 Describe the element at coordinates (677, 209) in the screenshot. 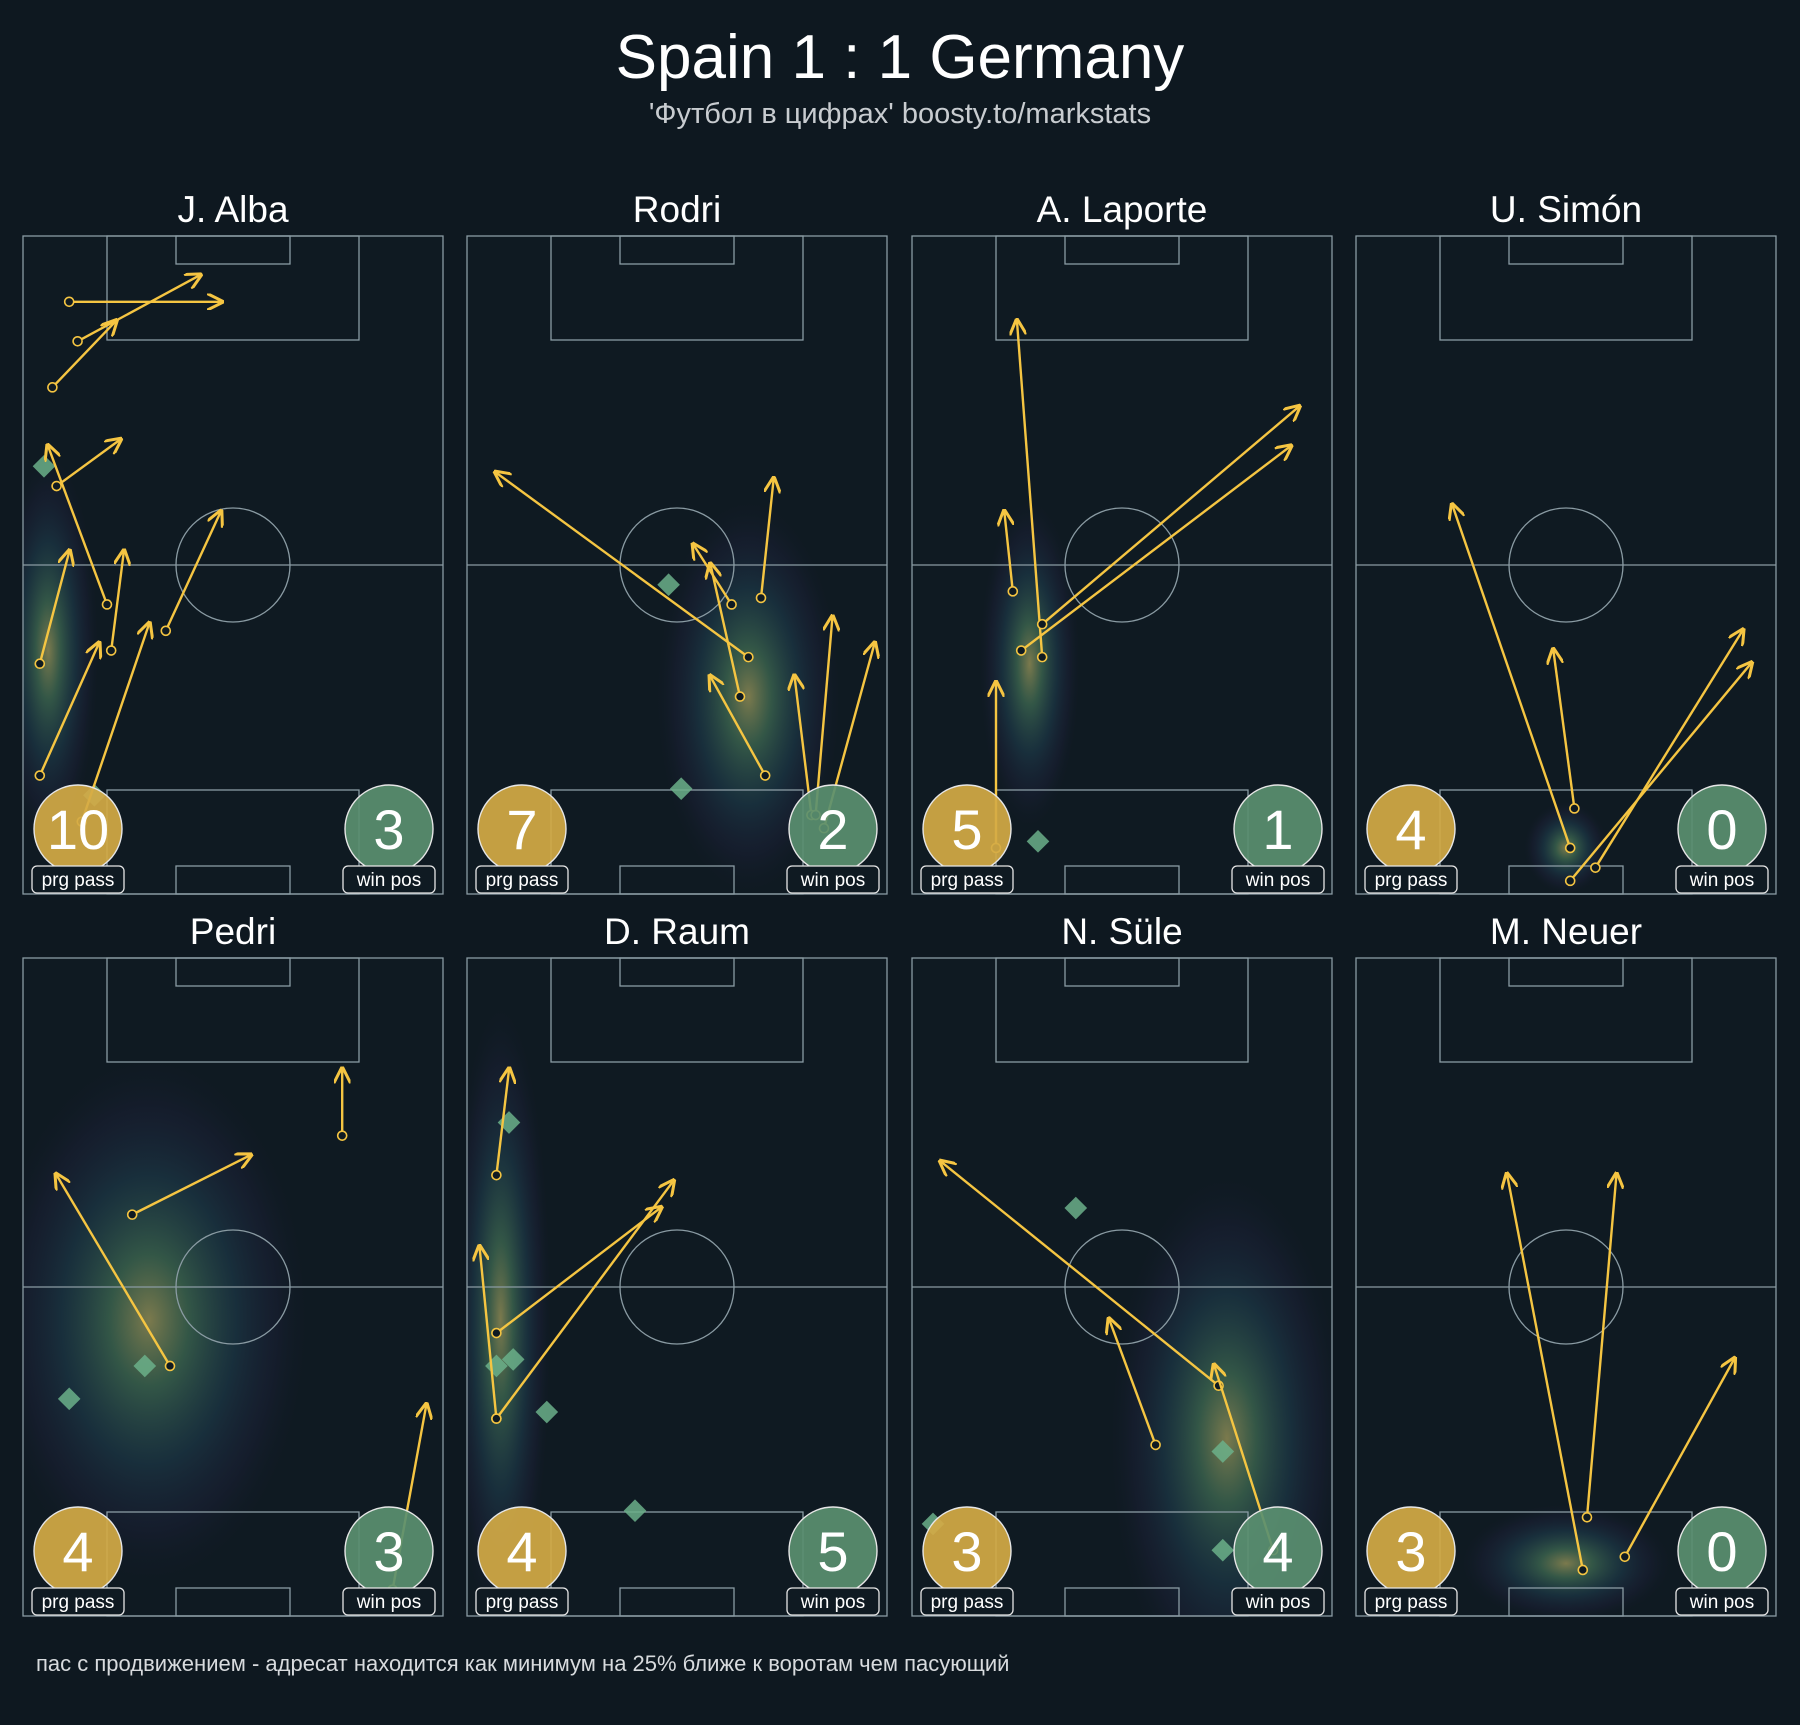

I see `player-name: Rodri` at that location.